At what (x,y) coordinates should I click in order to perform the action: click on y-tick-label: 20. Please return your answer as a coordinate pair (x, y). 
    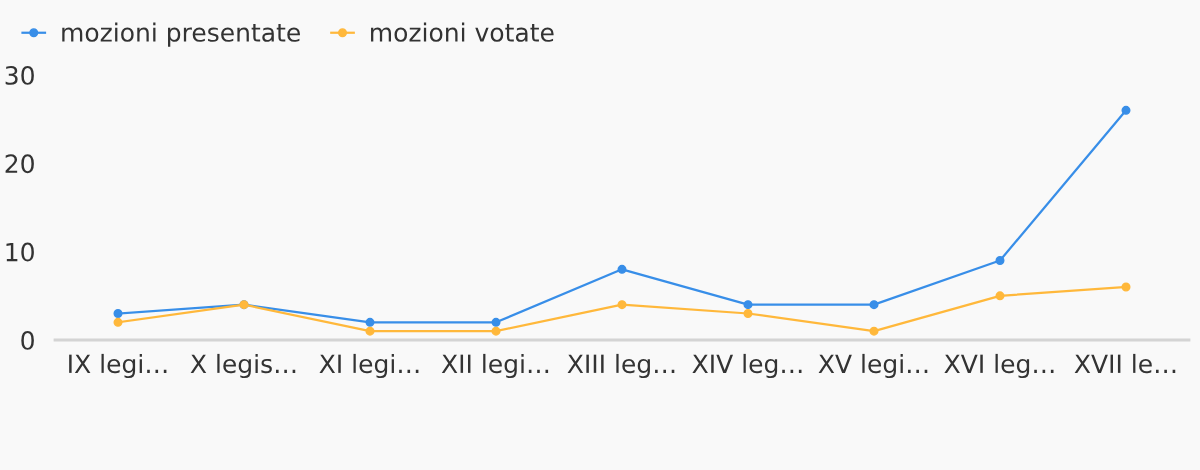
    Looking at the image, I should click on (19, 164).